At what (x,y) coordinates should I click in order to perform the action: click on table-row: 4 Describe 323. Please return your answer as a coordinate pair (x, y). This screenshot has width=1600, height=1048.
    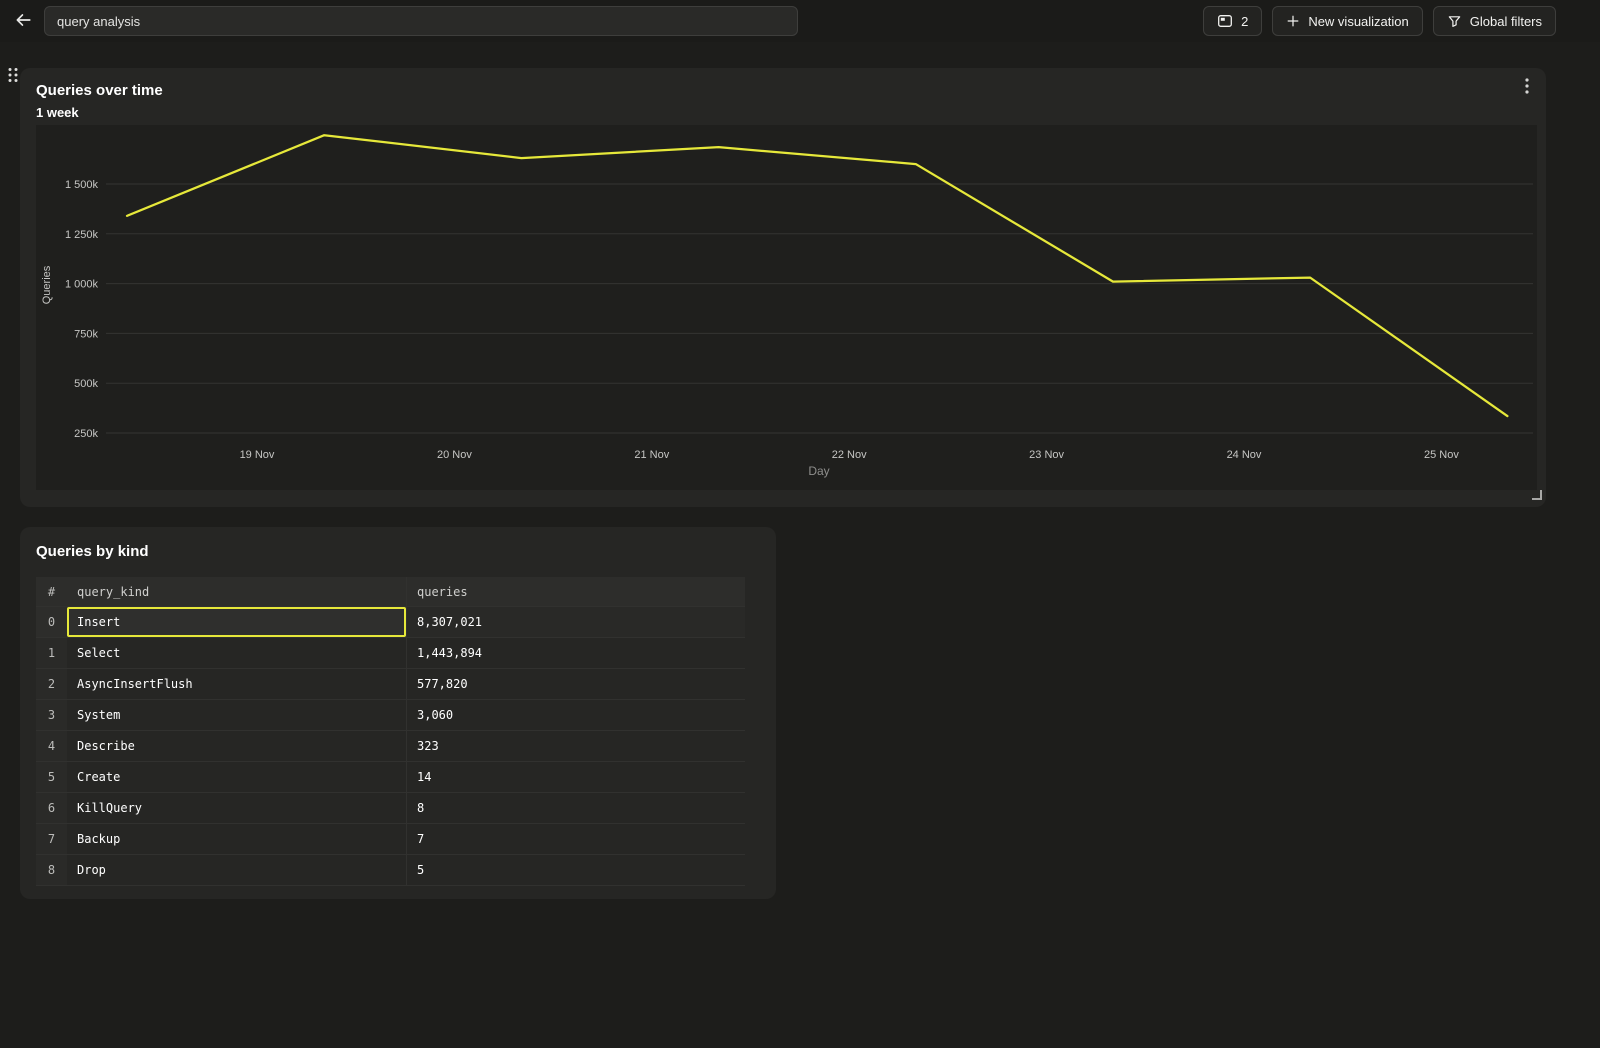
    Looking at the image, I should click on (390, 746).